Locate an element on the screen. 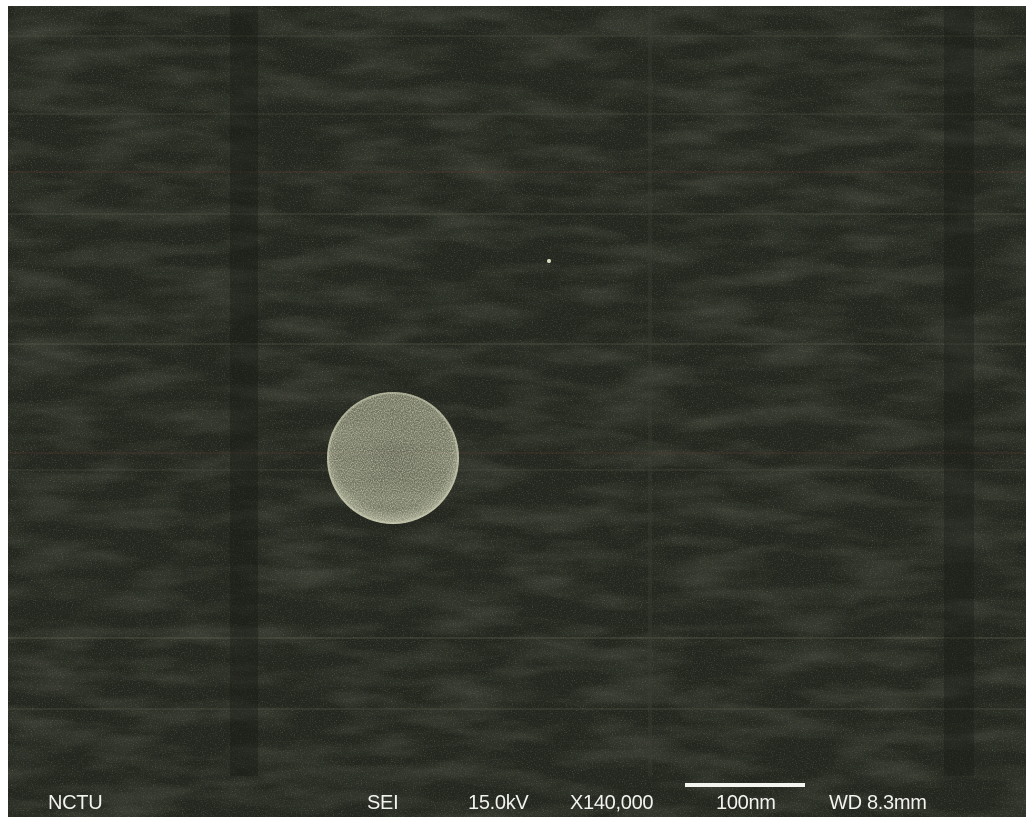  voltage-label: 15.0kV is located at coordinates (498, 803).